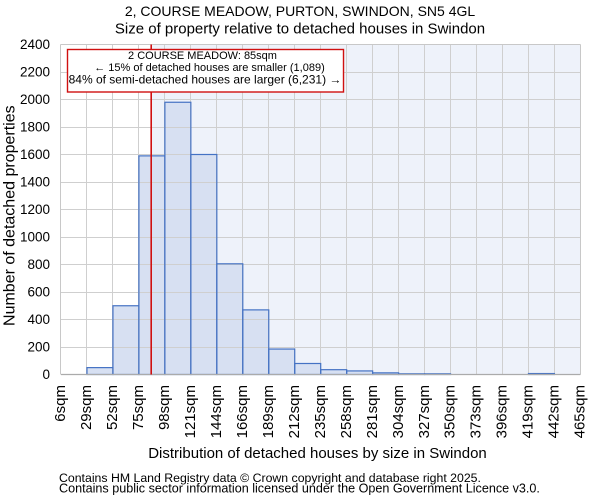  Describe the element at coordinates (190, 411) in the screenshot. I see `svg-text: 121sqm` at that location.